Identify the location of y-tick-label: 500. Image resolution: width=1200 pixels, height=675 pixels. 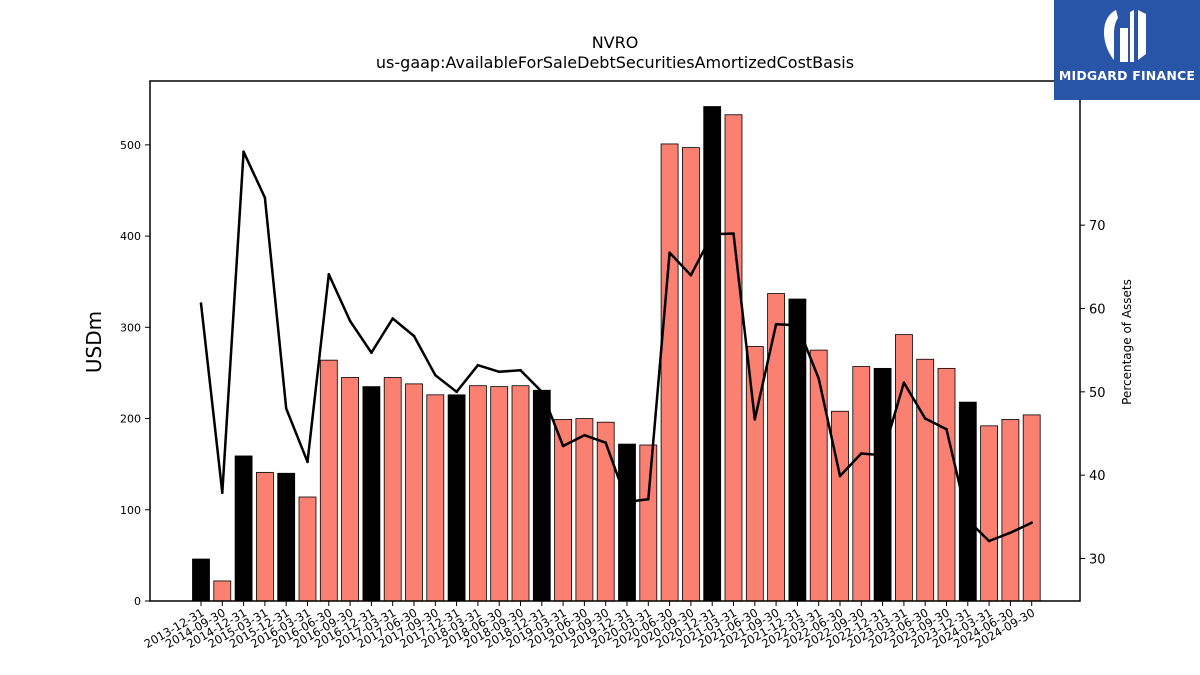
(130, 145).